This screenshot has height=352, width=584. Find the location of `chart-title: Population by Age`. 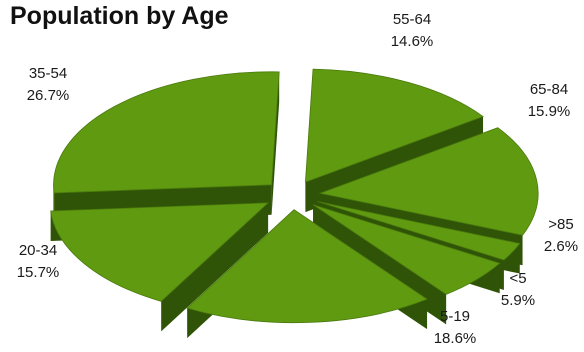

chart-title: Population by Age is located at coordinates (119, 16).